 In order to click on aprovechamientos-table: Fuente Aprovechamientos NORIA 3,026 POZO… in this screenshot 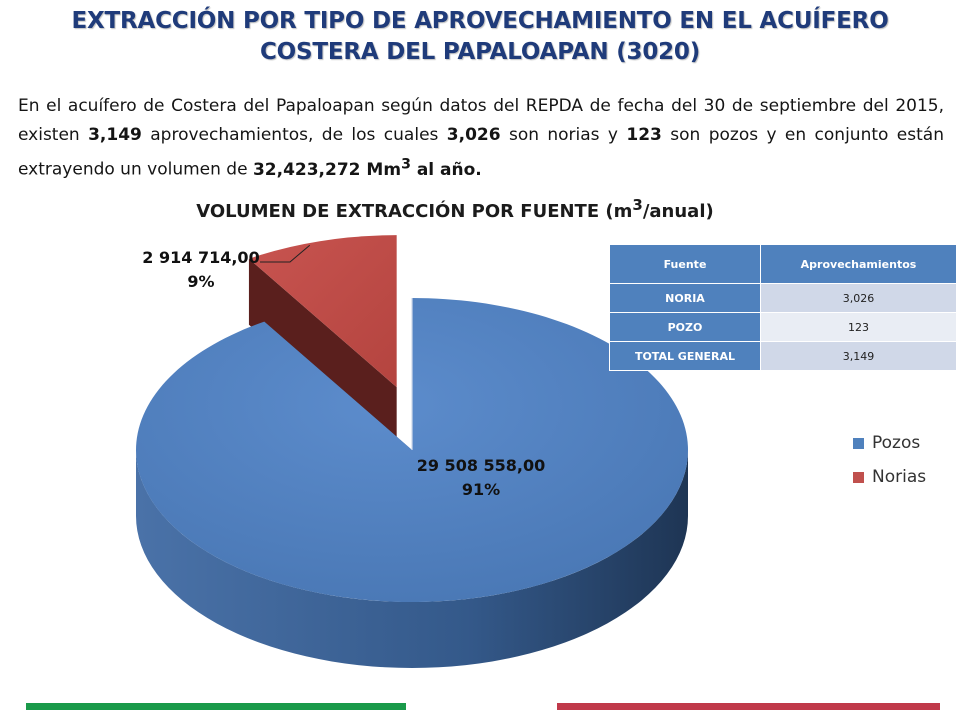, I will do `click(783, 307)`.